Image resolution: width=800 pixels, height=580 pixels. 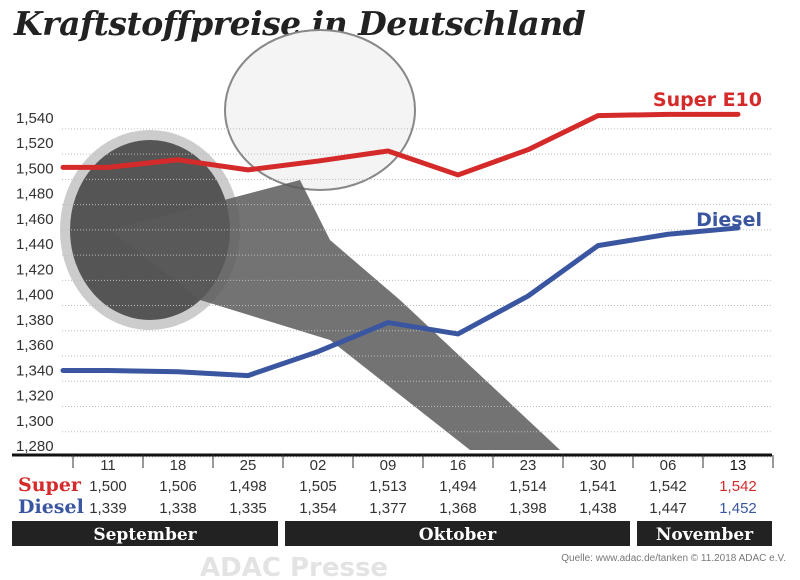 What do you see at coordinates (248, 508) in the screenshot?
I see `data-label: 1,335` at bounding box center [248, 508].